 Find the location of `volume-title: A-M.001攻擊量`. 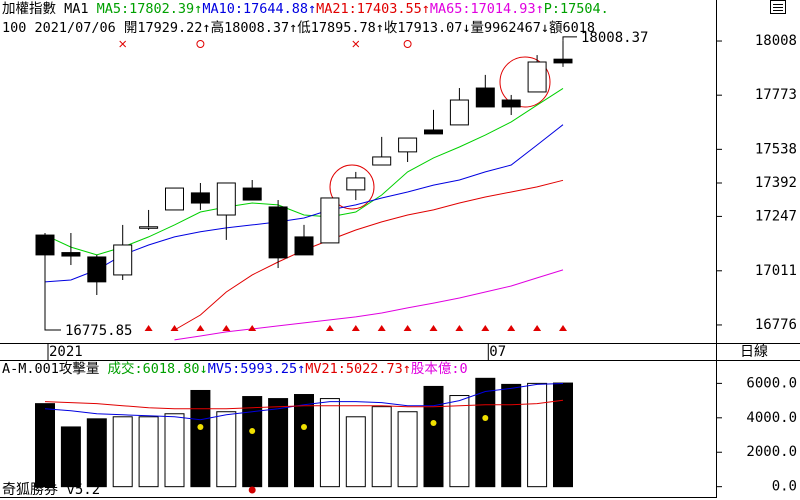

volume-title: A-M.001攻擊量 is located at coordinates (55, 368).